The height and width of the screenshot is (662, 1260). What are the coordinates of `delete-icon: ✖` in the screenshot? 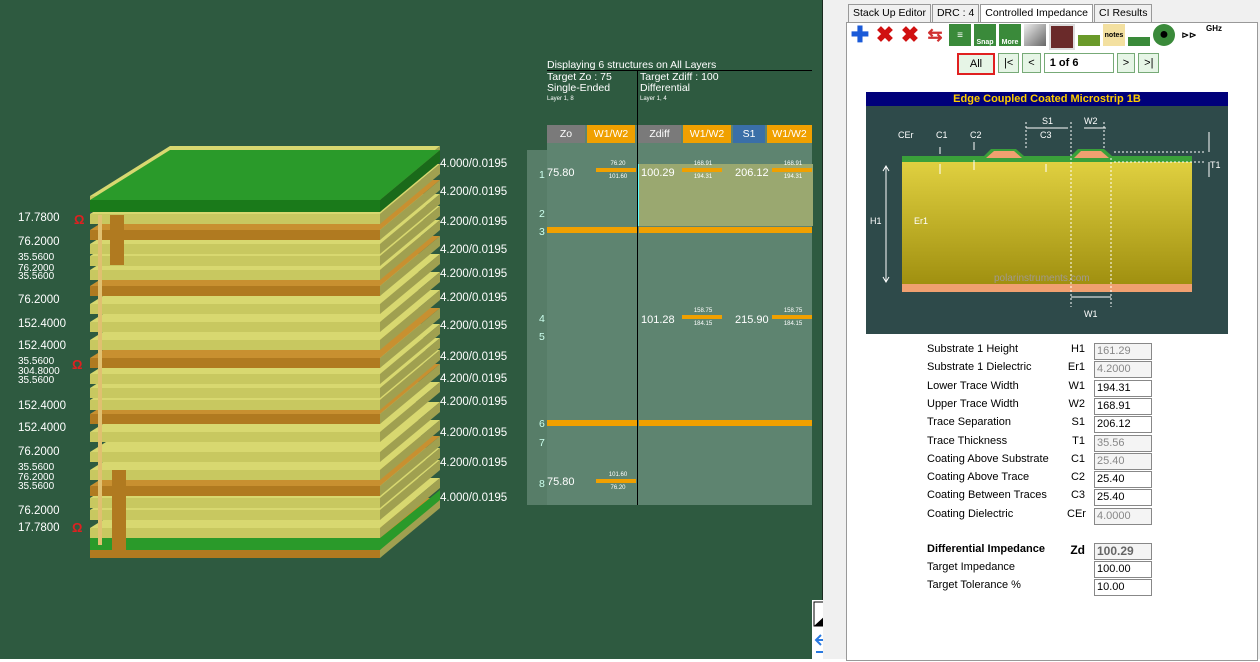 It's located at (885, 34).